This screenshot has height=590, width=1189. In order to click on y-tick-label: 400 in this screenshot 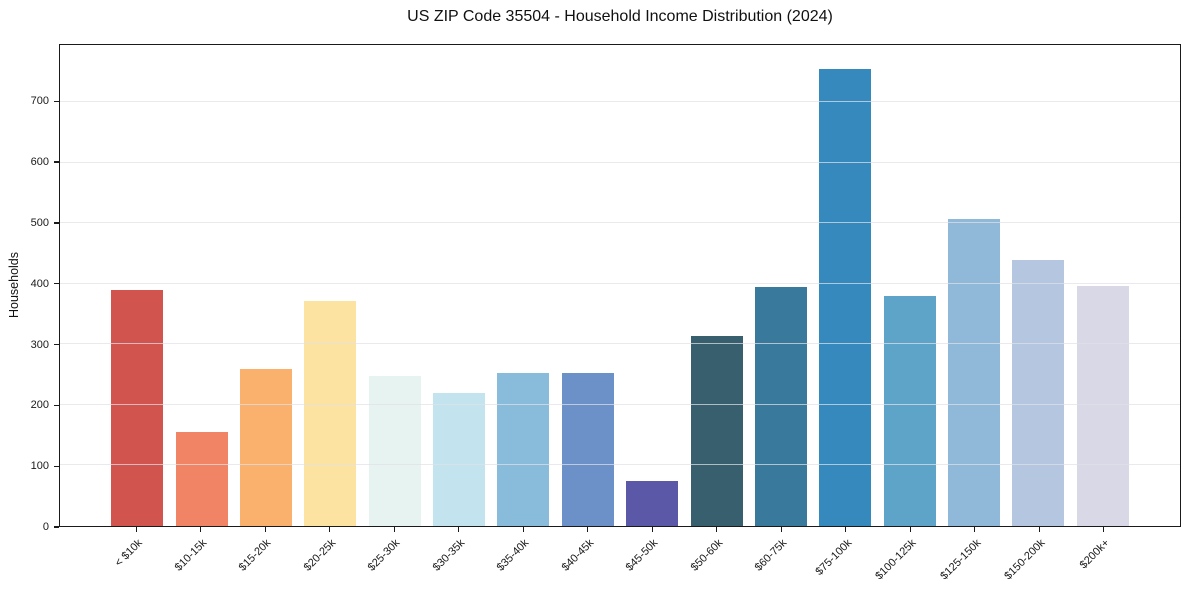, I will do `click(39, 283)`.